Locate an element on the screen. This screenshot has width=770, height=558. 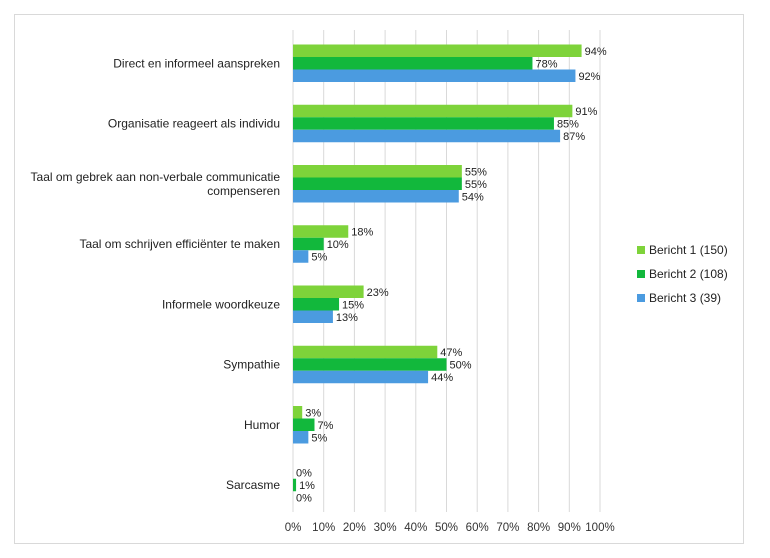
data-label: 1% is located at coordinates (307, 486).